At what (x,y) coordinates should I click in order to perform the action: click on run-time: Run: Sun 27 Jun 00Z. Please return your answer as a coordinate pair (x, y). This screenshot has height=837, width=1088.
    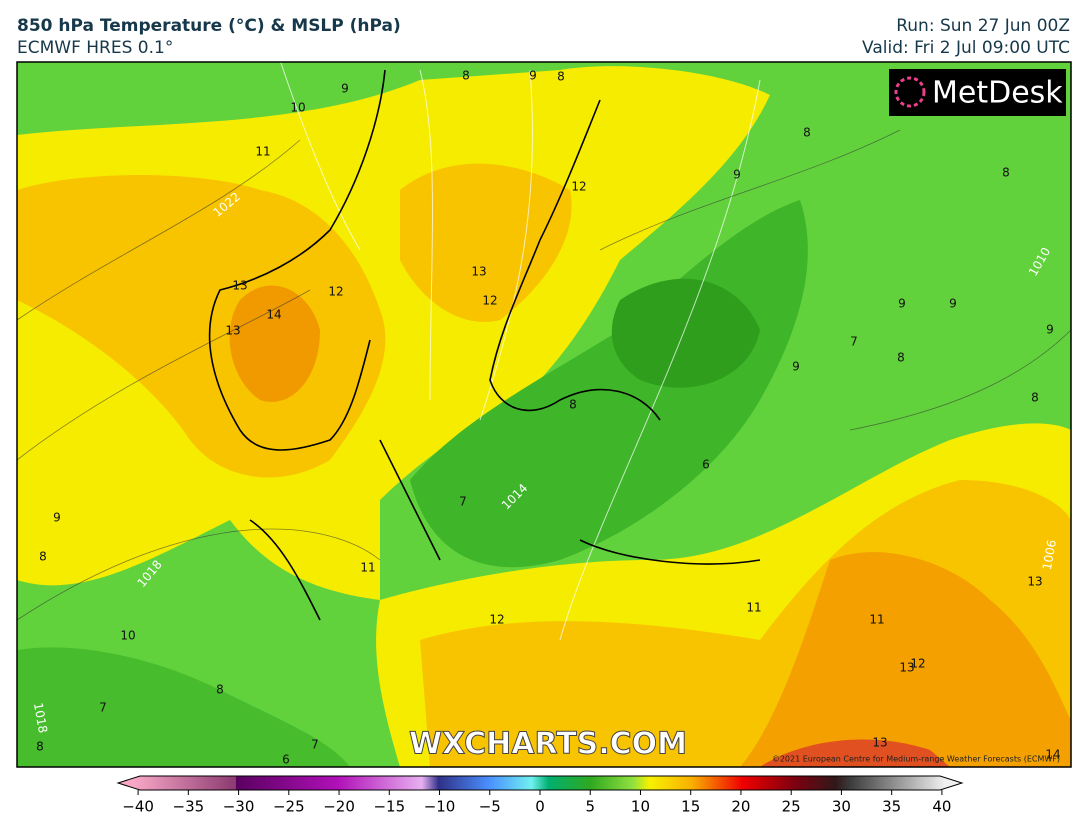
    Looking at the image, I should click on (983, 26).